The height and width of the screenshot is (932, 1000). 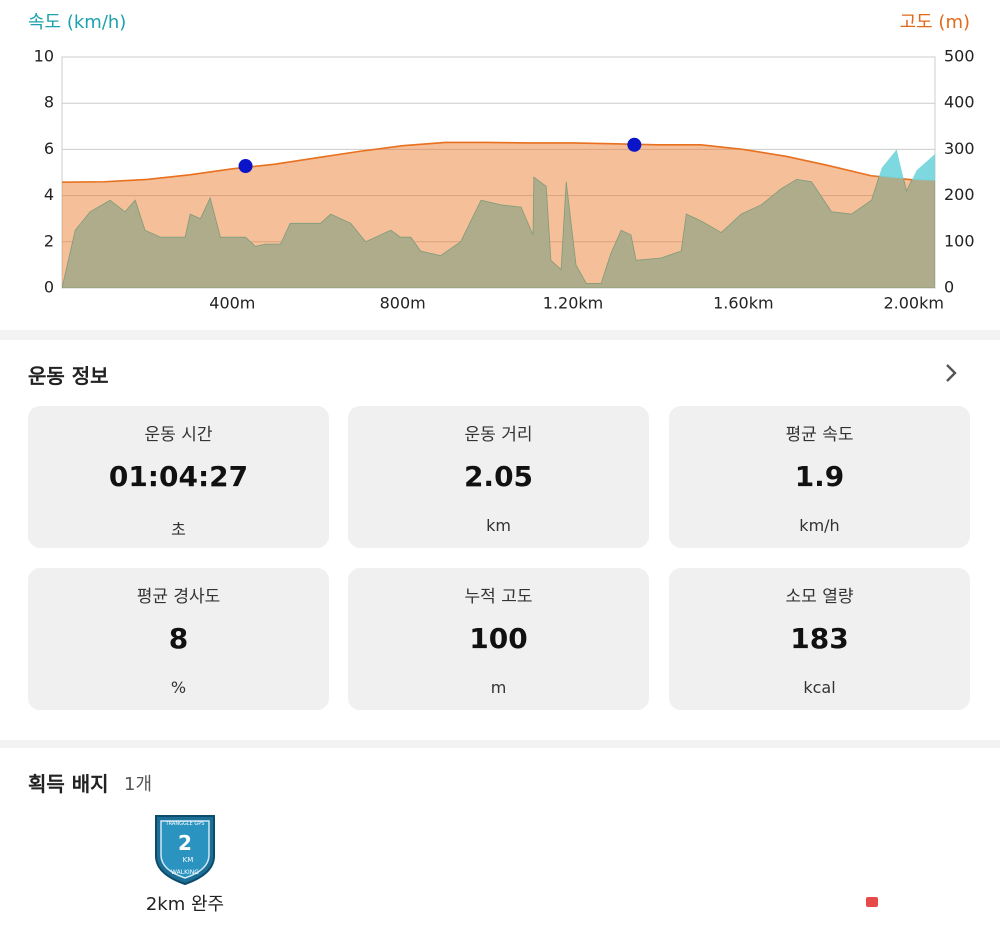 I want to click on stat-value: 8, so click(x=178, y=638).